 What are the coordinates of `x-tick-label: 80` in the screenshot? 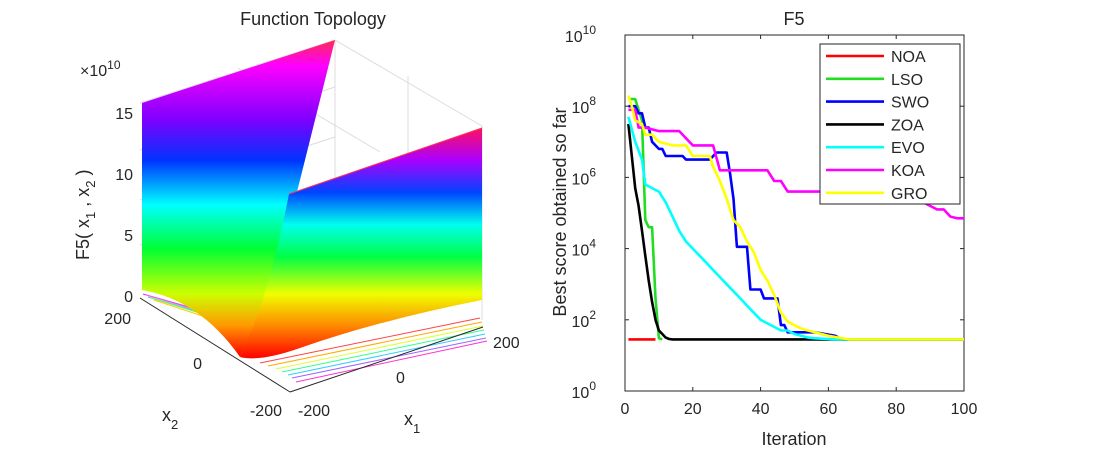 It's located at (896, 409).